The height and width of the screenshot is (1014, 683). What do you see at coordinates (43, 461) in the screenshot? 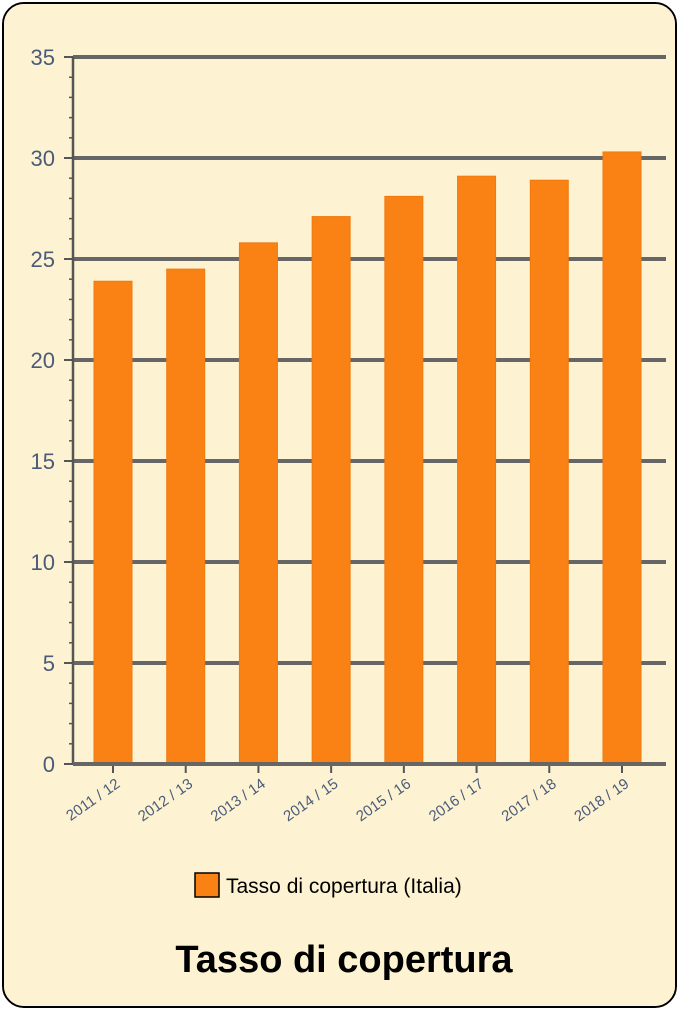
I see `y-tick-label: 15` at bounding box center [43, 461].